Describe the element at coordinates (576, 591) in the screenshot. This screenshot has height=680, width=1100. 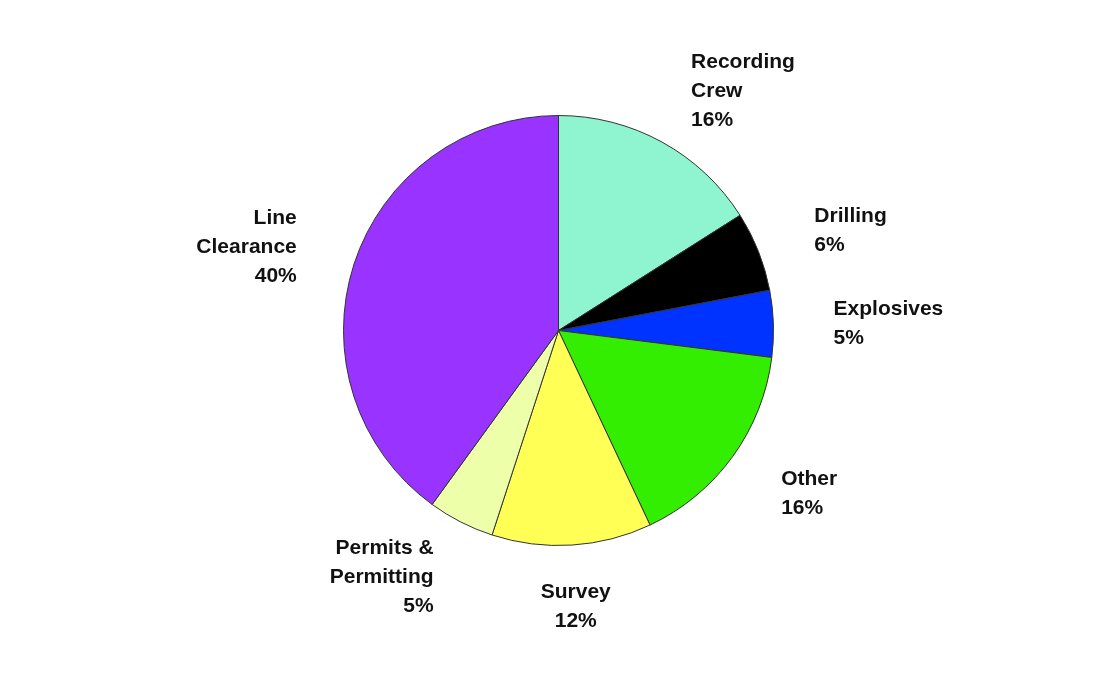
I see `slice-label: Survey` at that location.